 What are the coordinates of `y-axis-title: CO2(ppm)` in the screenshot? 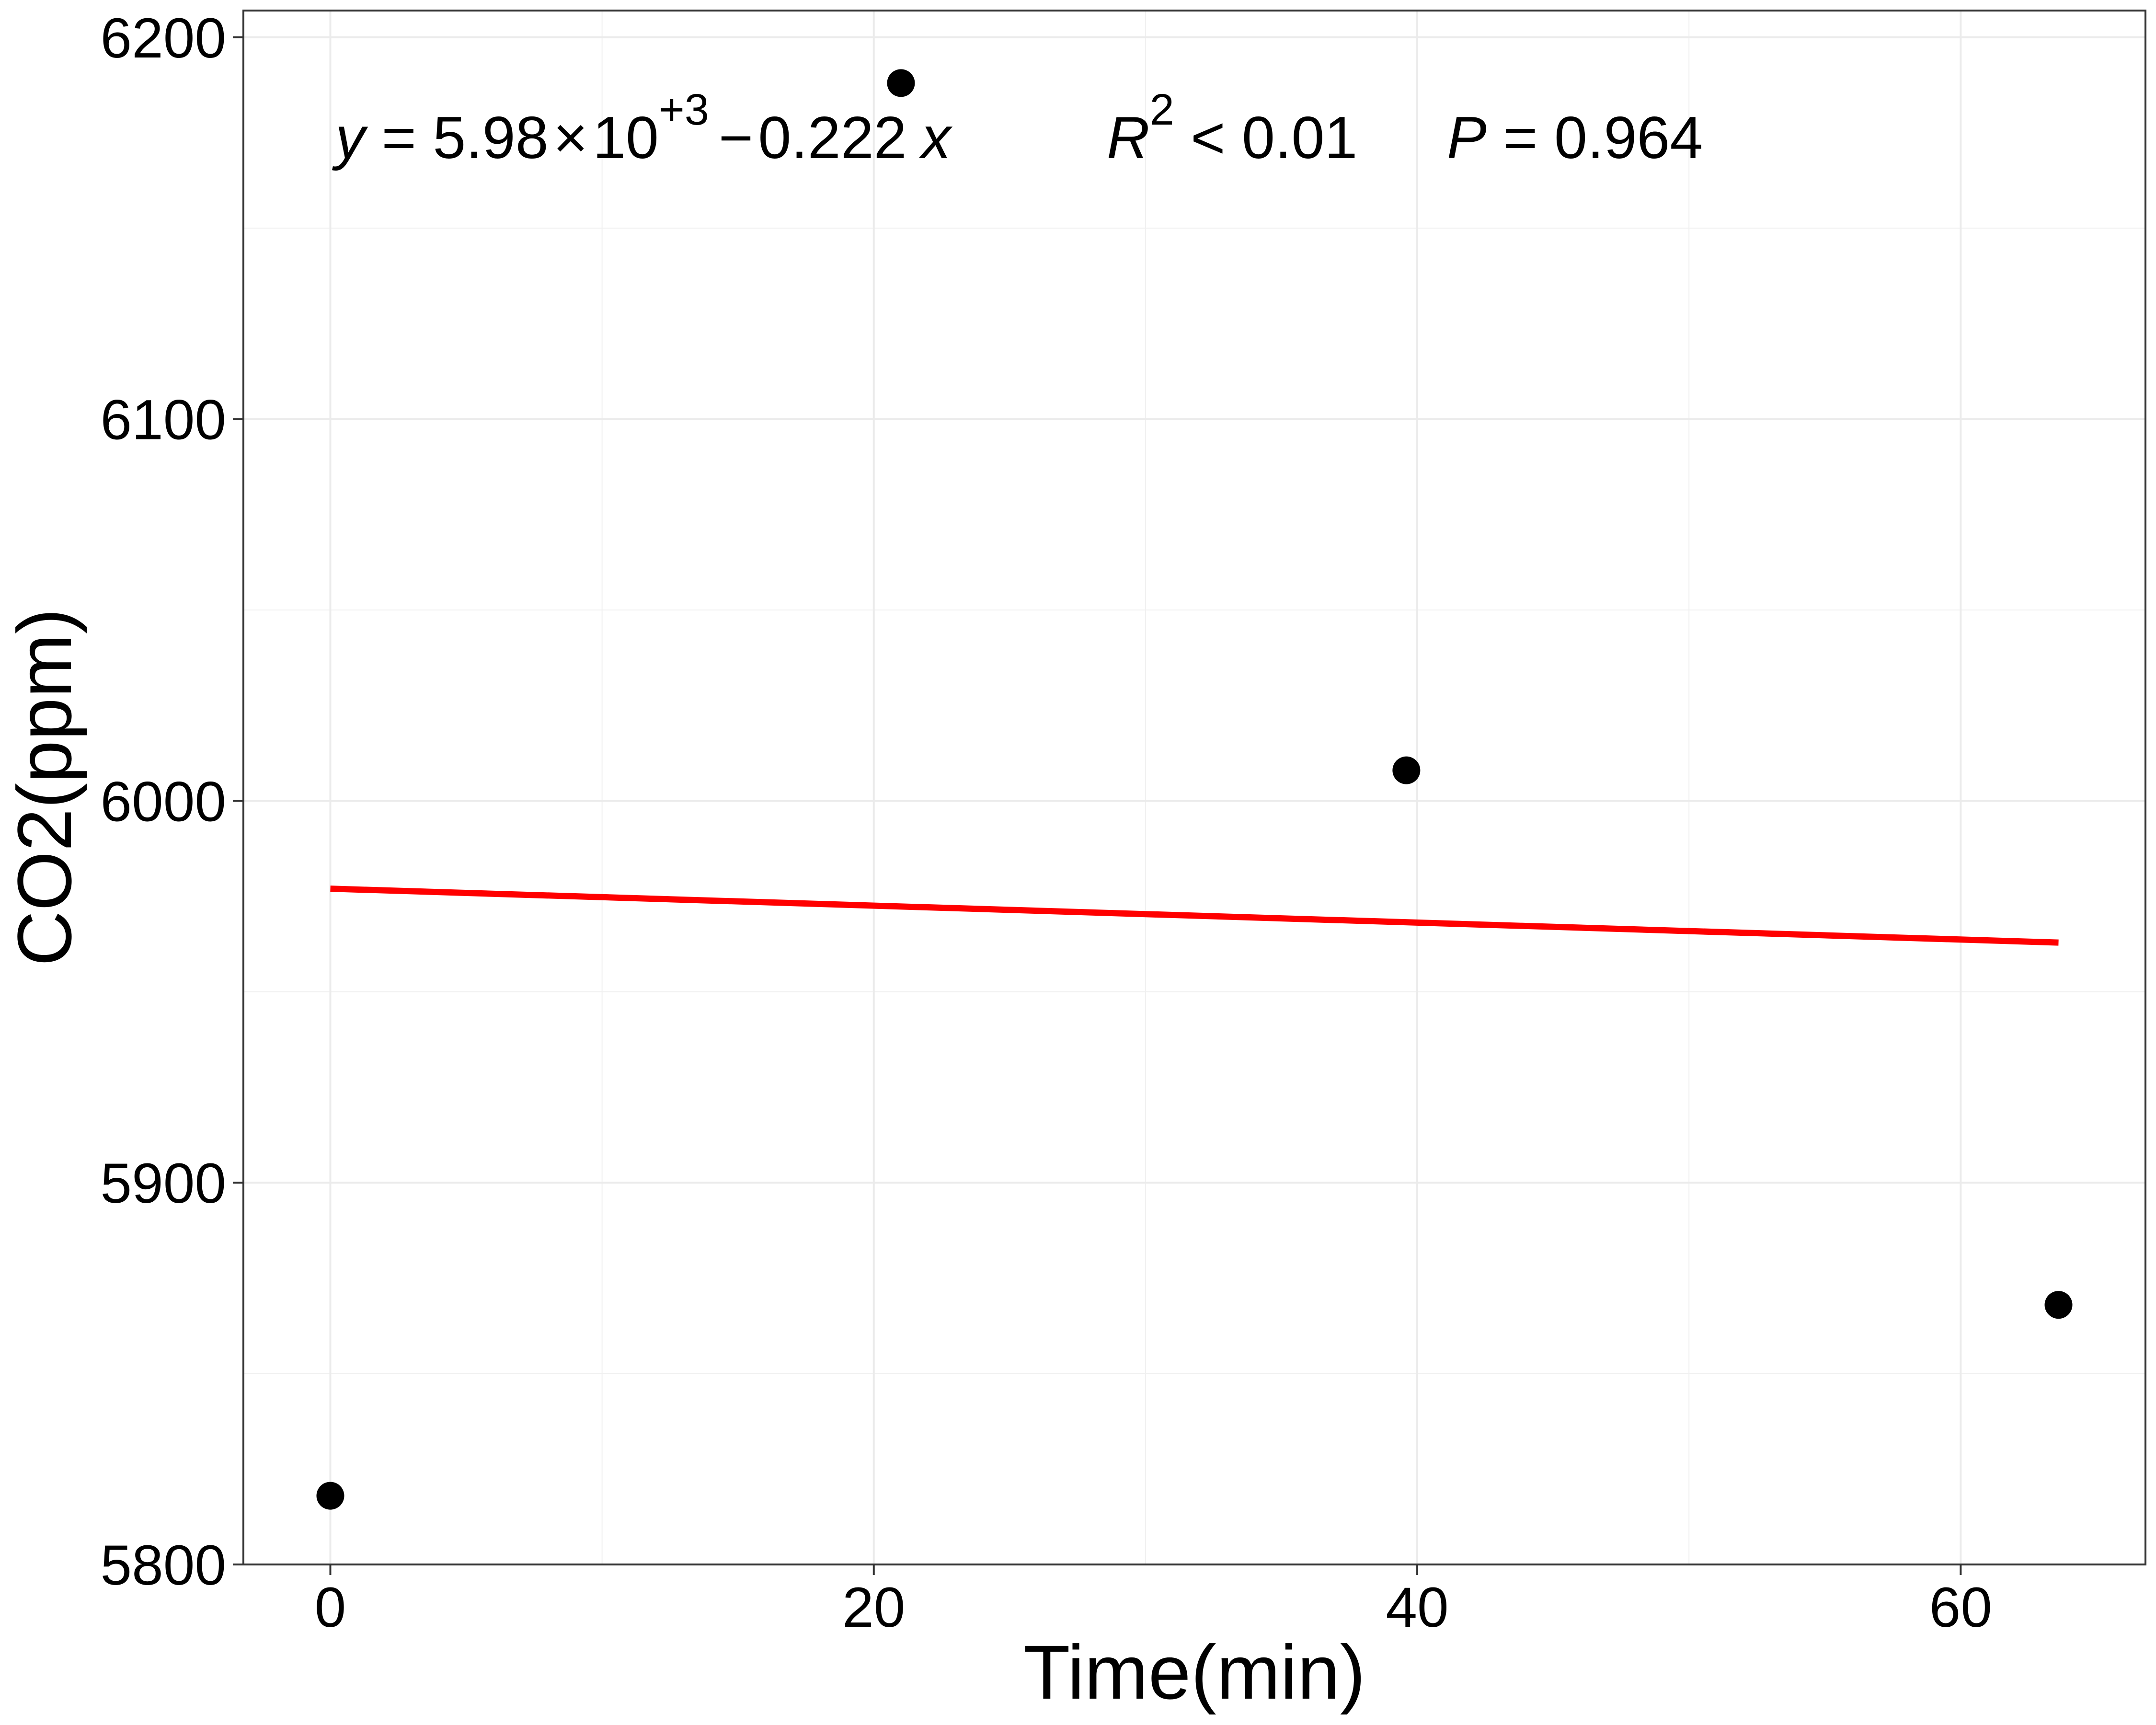 It's located at (44, 787).